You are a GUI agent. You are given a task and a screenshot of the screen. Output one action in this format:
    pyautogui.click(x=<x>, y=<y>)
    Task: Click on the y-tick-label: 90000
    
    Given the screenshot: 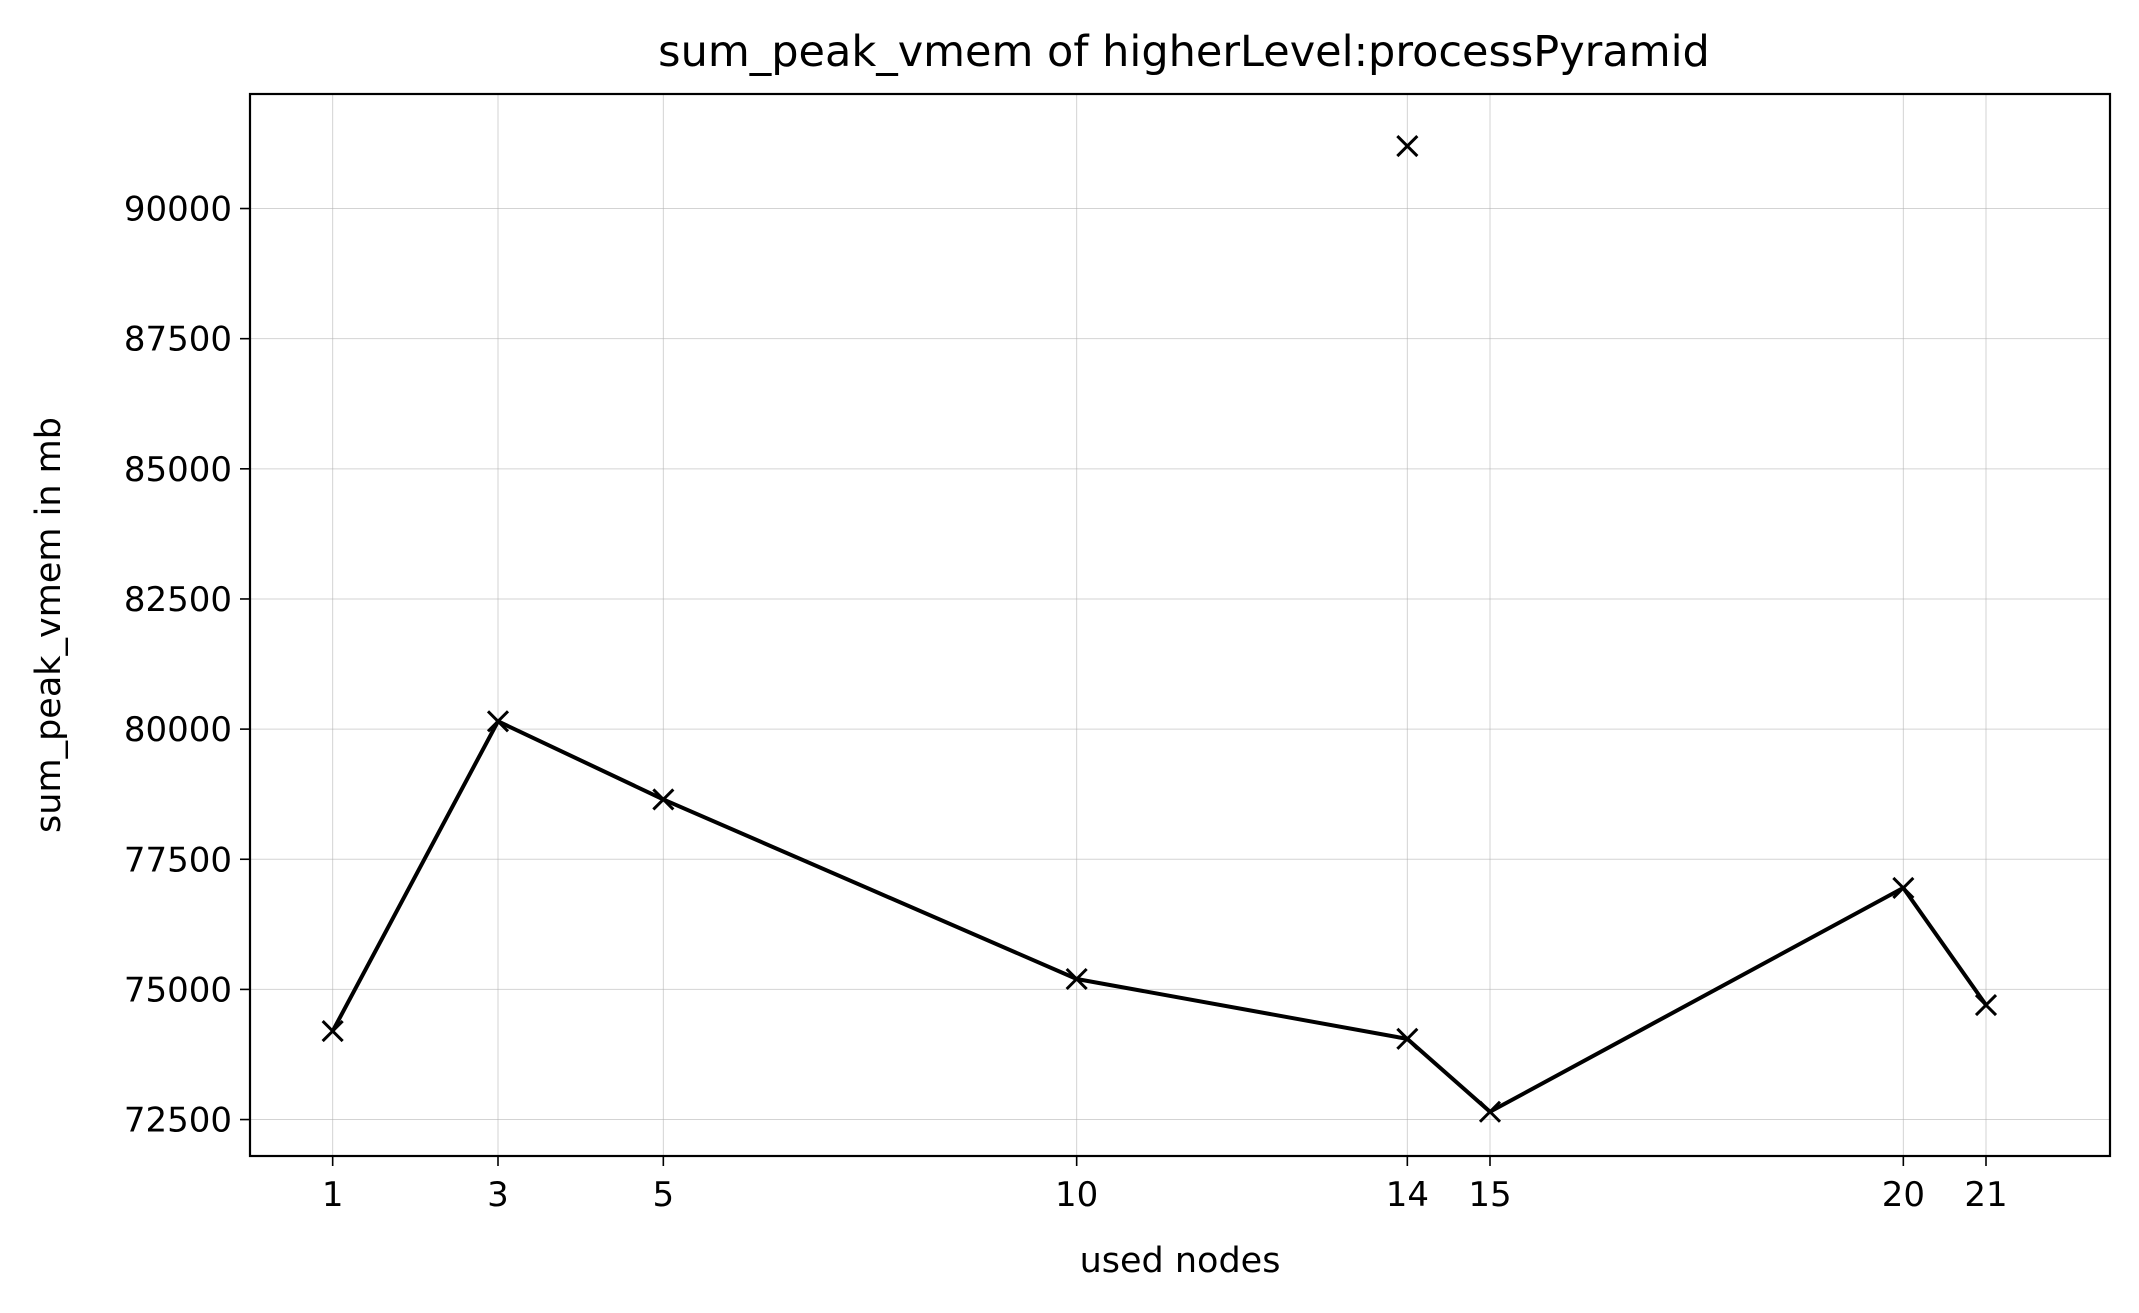 What is the action you would take?
    pyautogui.click(x=178, y=210)
    